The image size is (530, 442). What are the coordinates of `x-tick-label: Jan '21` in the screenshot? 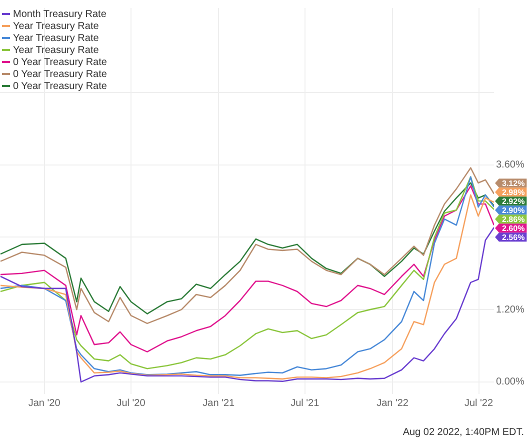 It's located at (219, 403).